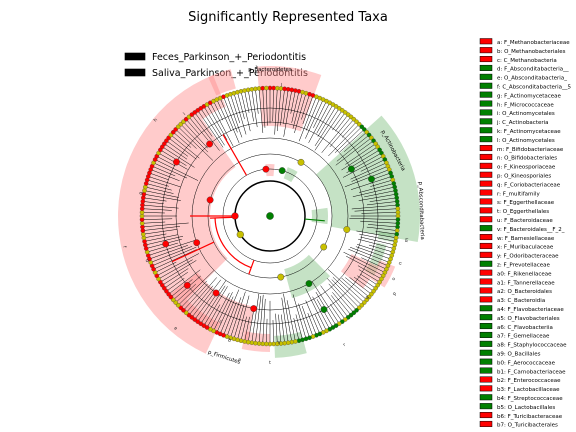  I want to click on taxa-key-label-l: l: O_Actinomycetales, so click(526, 141).